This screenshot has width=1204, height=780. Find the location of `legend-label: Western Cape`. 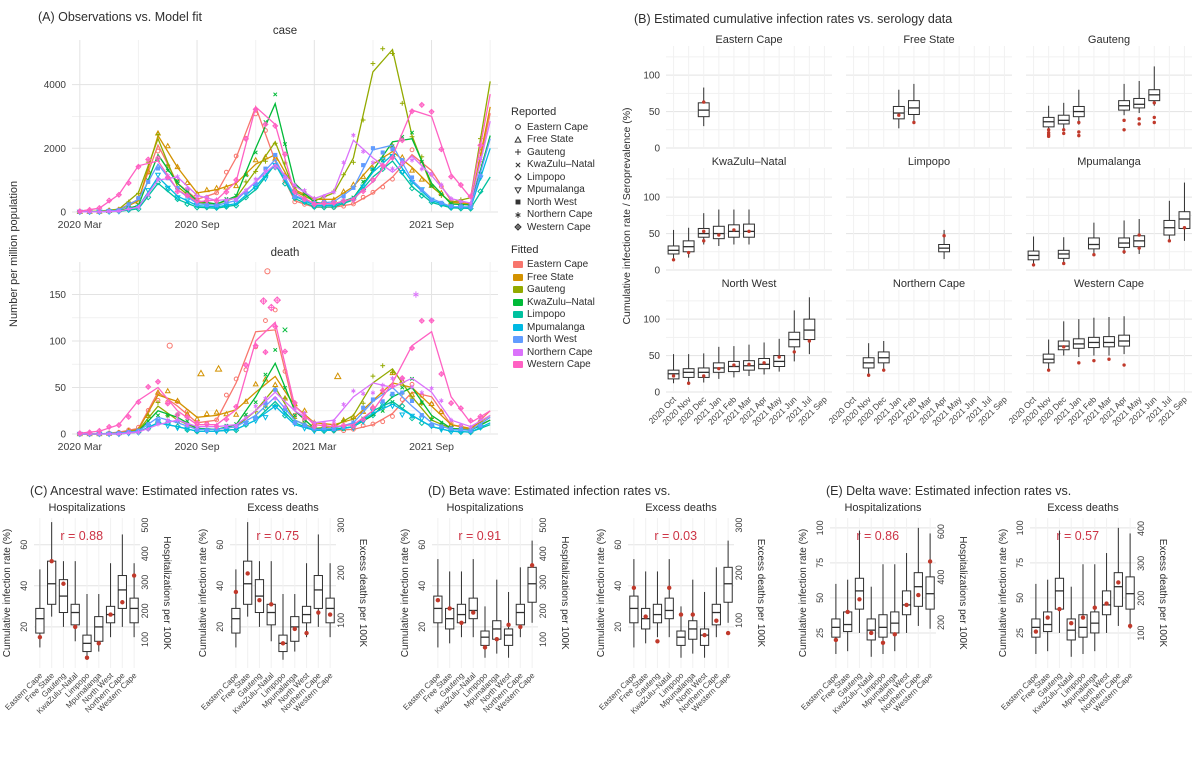

legend-label: Western Cape is located at coordinates (559, 227).